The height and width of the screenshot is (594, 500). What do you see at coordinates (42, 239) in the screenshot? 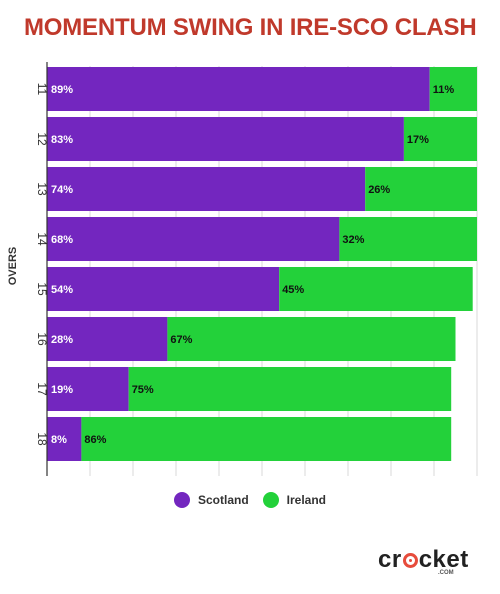
I see `y-tick-label-14: 14` at bounding box center [42, 239].